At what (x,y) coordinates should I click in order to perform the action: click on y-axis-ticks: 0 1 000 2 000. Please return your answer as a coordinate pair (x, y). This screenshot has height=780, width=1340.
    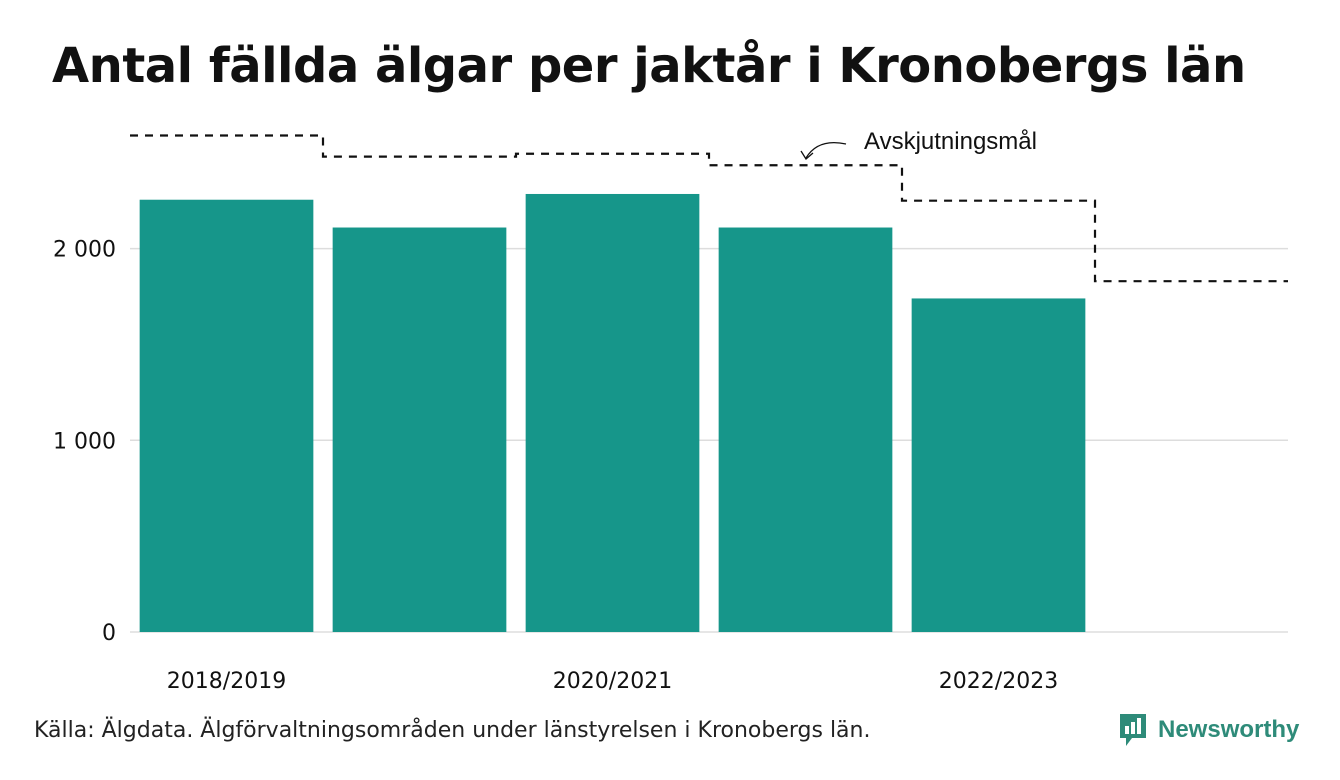
    Looking at the image, I should click on (84, 442).